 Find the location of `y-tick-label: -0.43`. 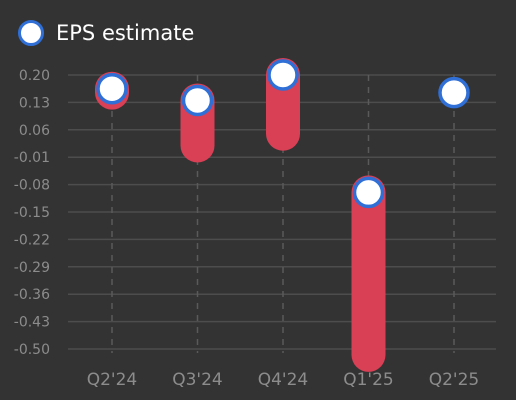

y-tick-label: -0.43 is located at coordinates (32, 323).